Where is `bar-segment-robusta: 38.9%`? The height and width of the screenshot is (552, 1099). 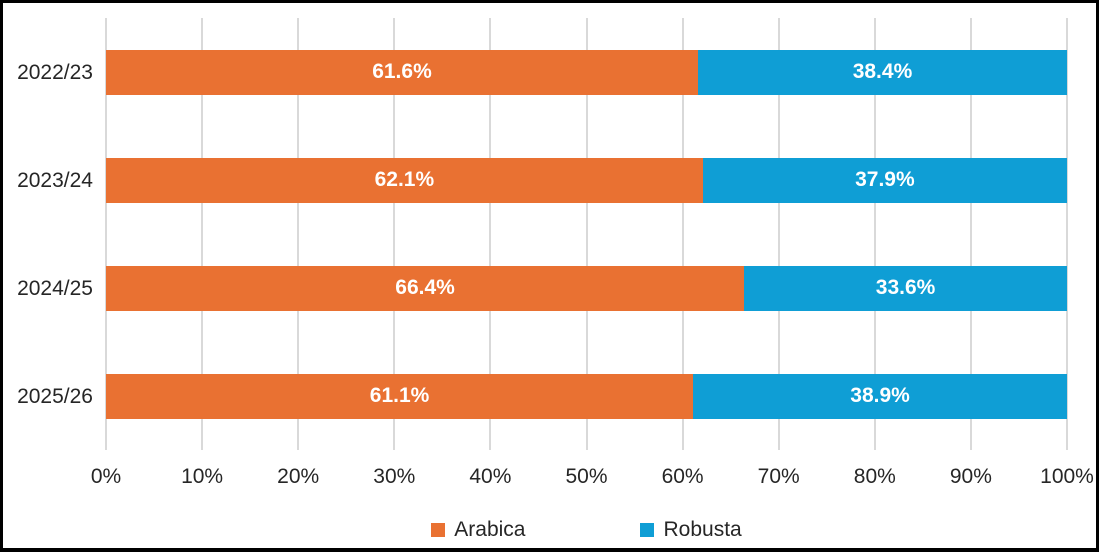 bar-segment-robusta: 38.9% is located at coordinates (880, 396).